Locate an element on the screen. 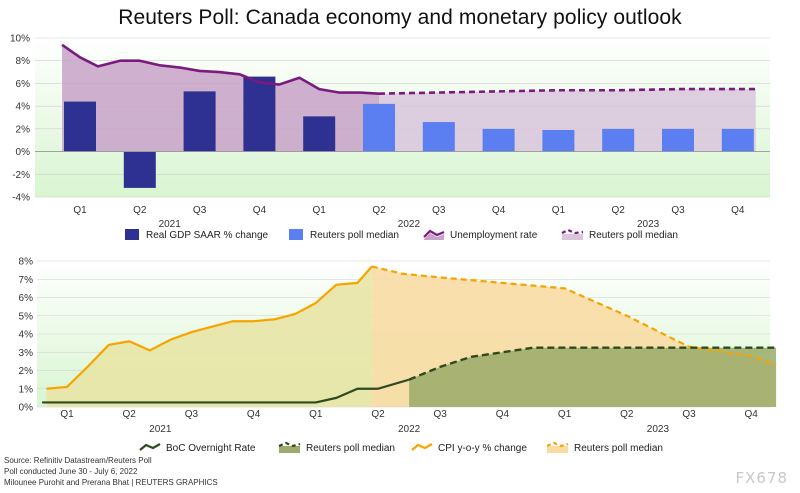  boc-line is located at coordinates (226, 391).